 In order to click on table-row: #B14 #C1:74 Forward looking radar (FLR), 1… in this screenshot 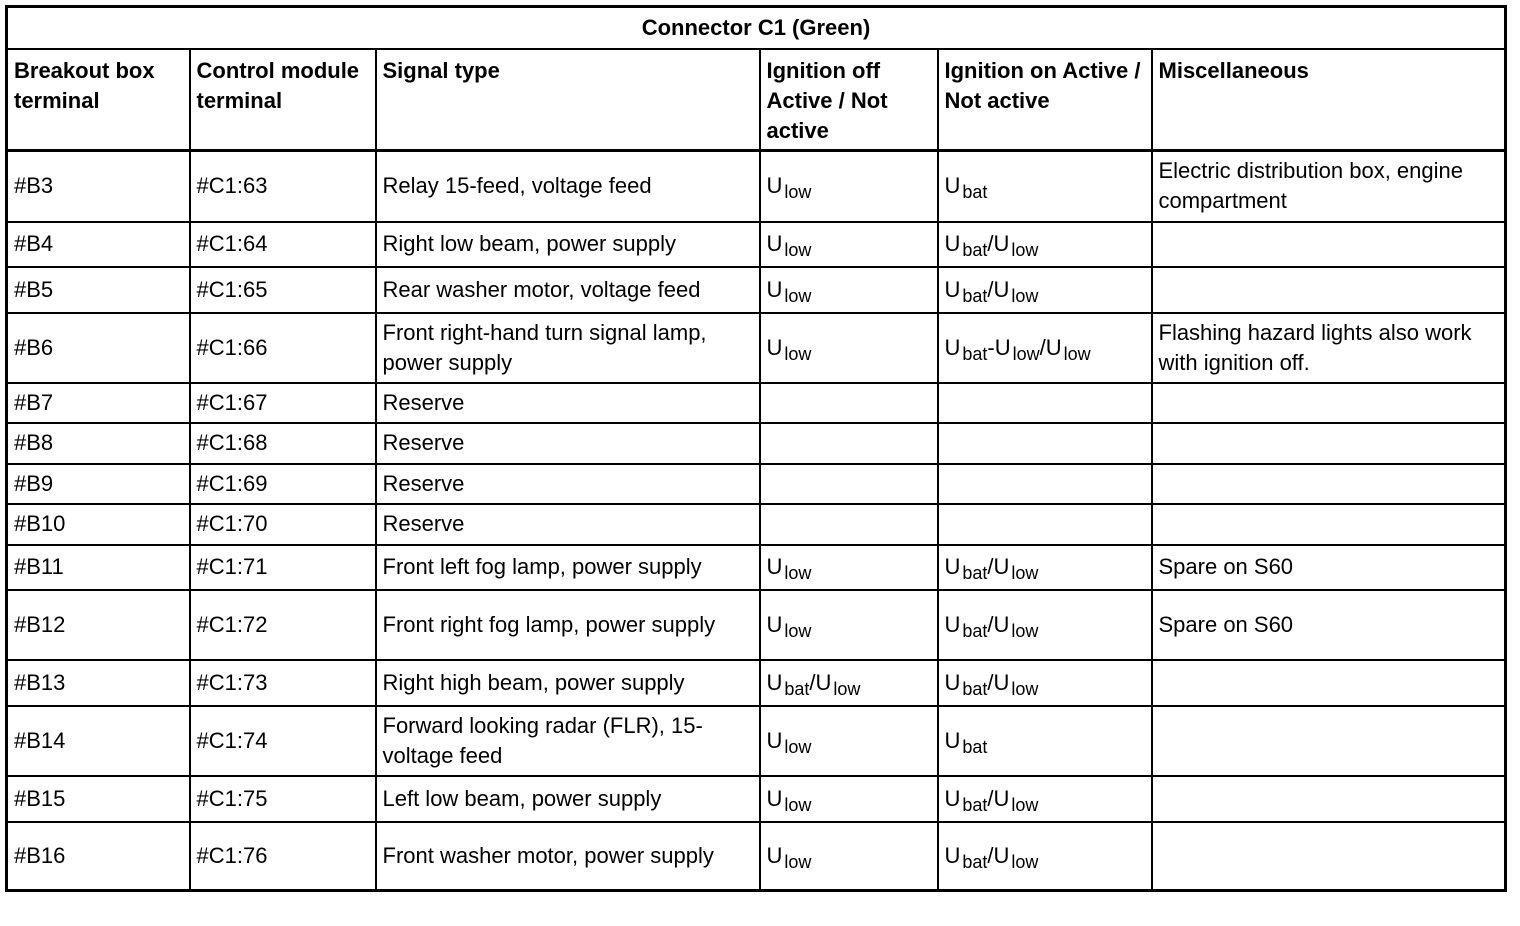, I will do `click(756, 740)`.